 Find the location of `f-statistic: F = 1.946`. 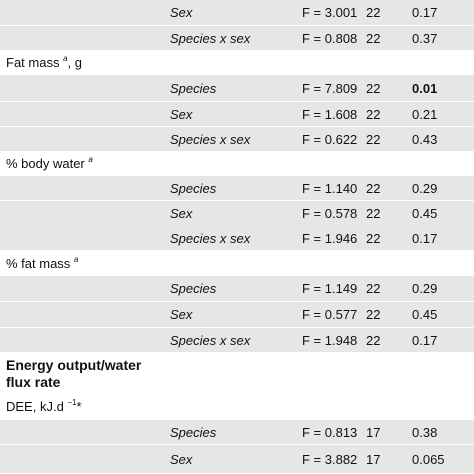

f-statistic: F = 1.946 is located at coordinates (330, 238).